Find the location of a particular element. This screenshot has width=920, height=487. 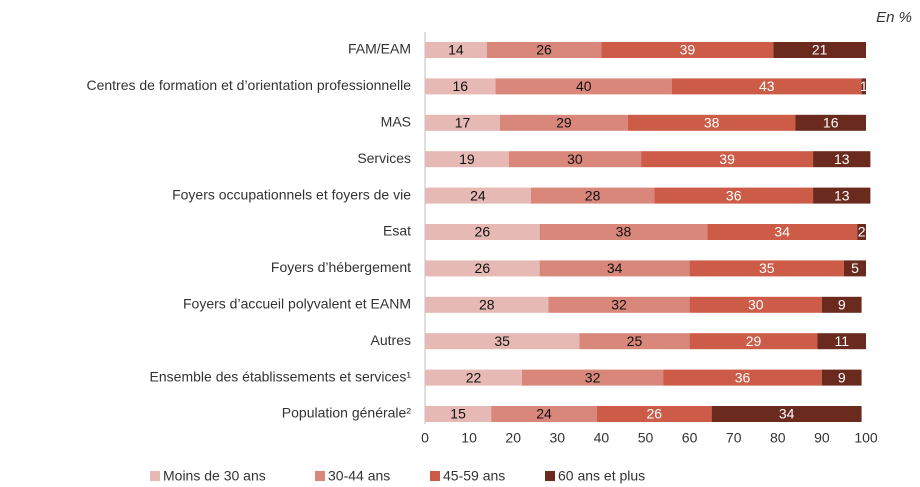

x-tick-label: 50 is located at coordinates (646, 438).